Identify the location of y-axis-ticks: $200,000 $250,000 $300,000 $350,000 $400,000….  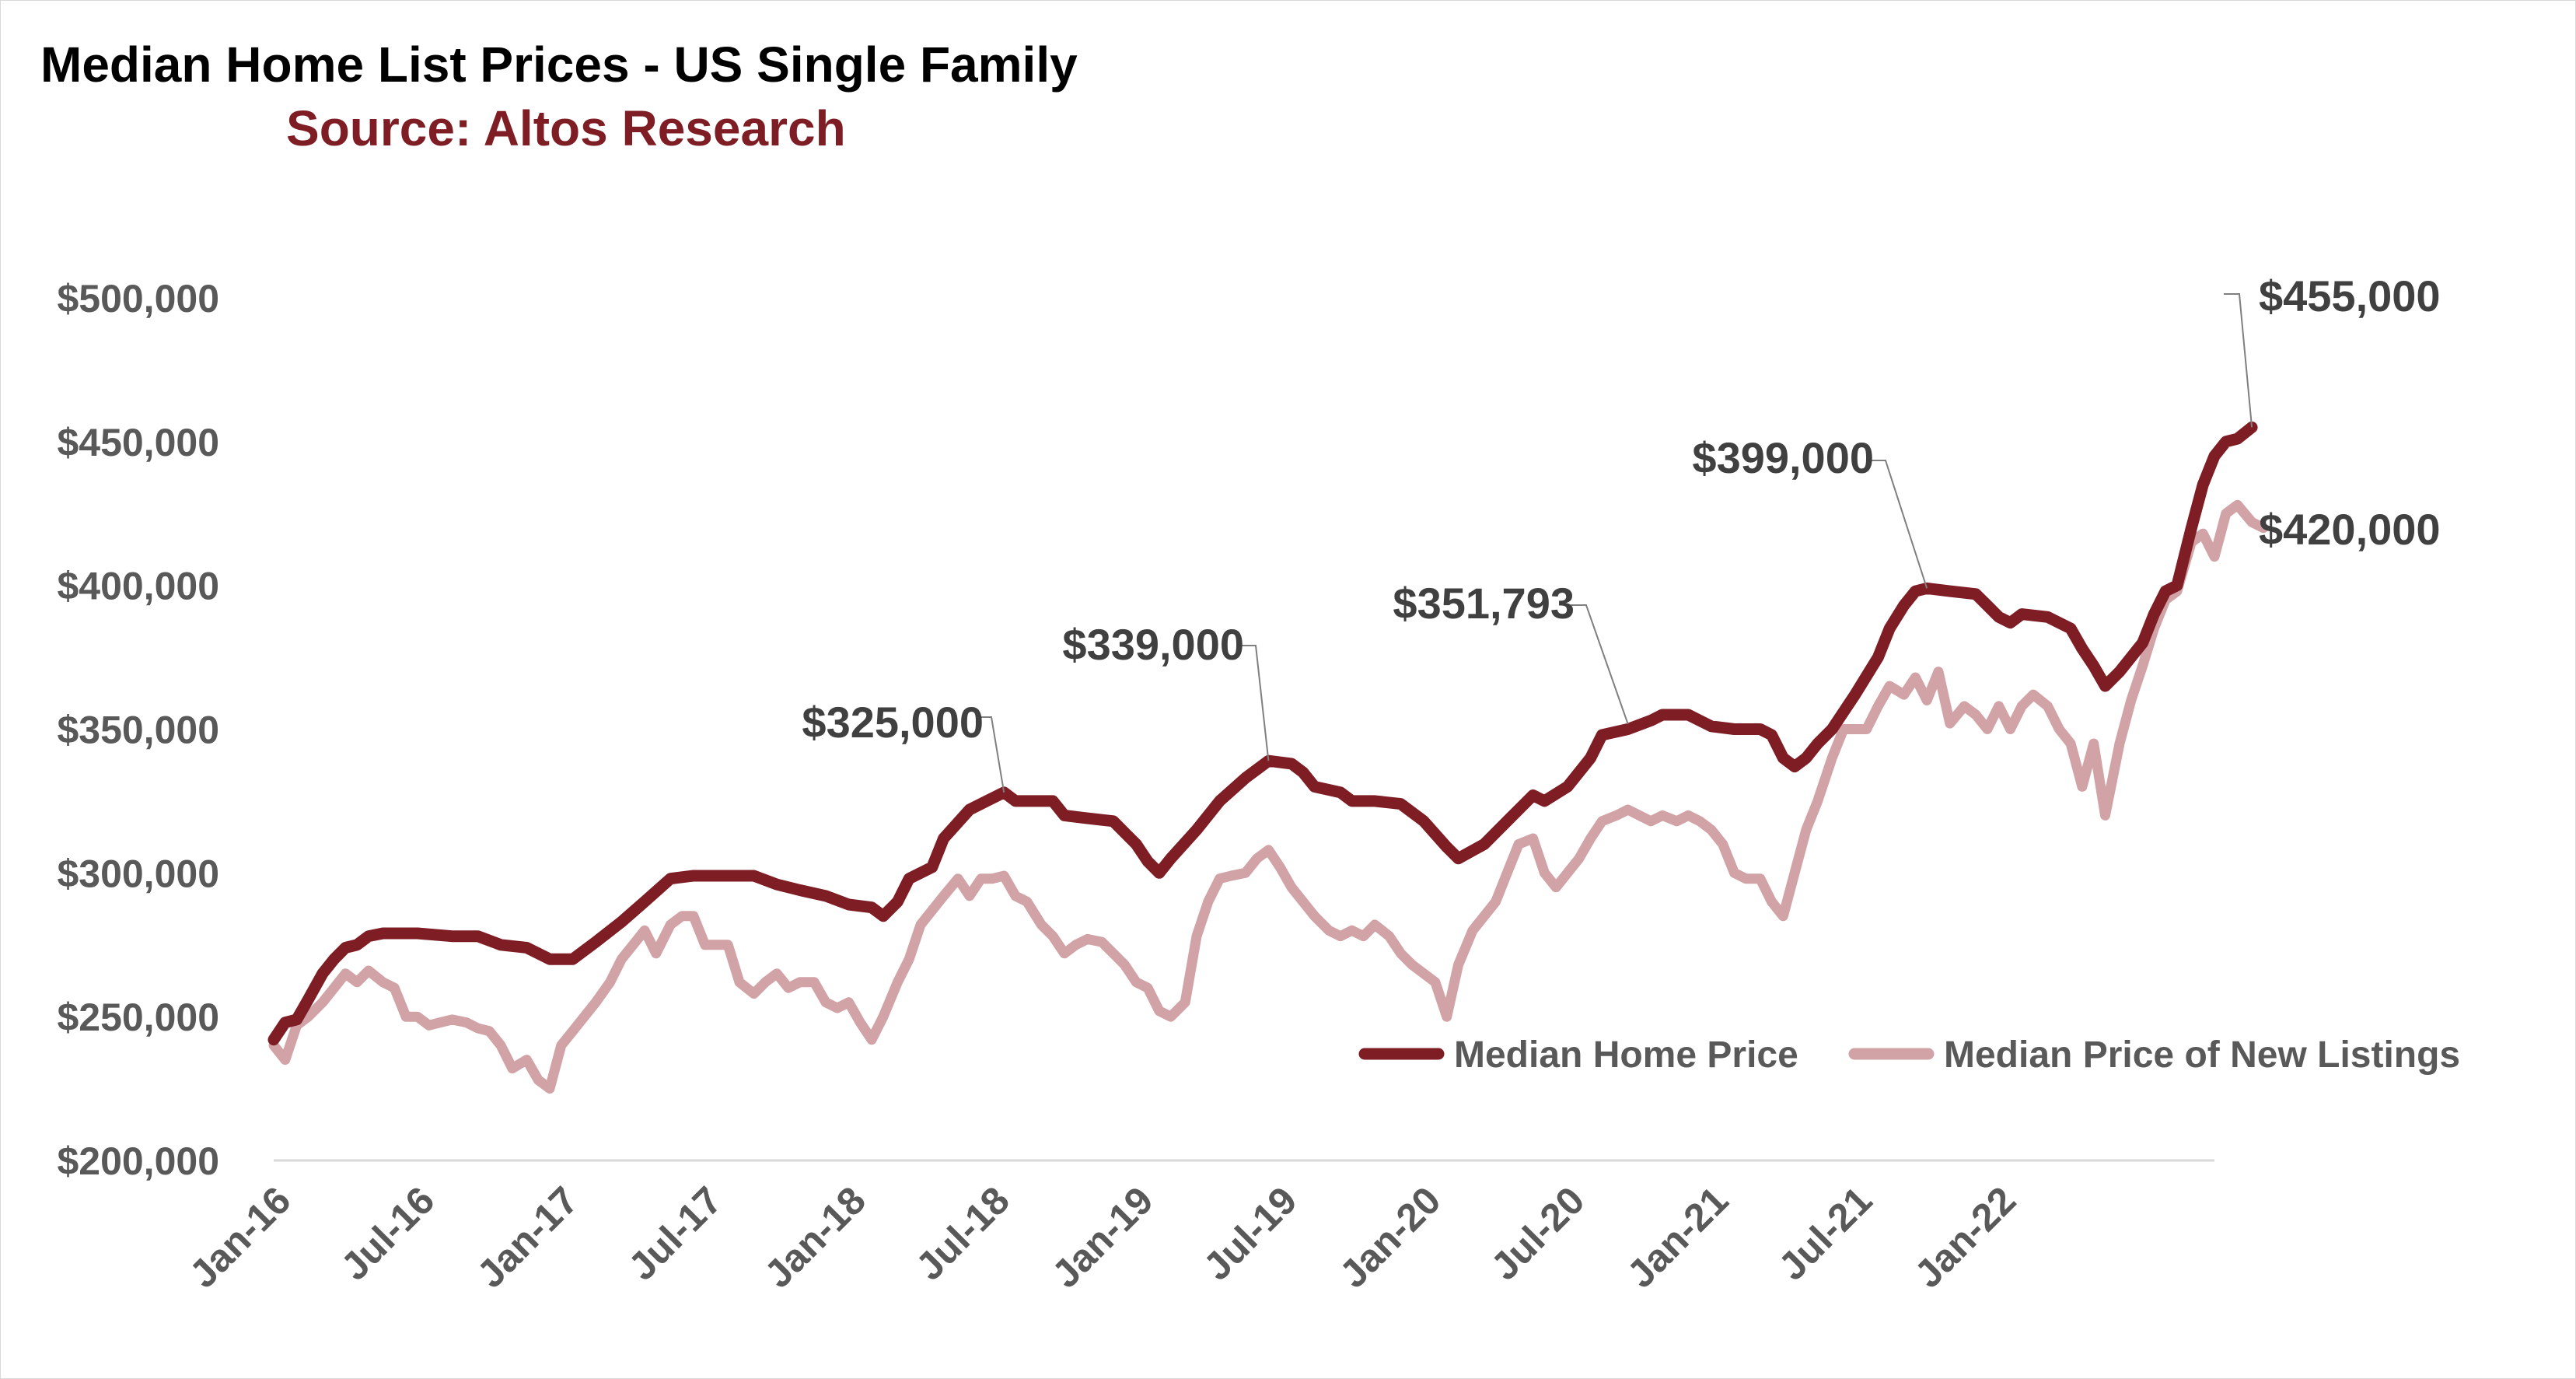
(138, 730).